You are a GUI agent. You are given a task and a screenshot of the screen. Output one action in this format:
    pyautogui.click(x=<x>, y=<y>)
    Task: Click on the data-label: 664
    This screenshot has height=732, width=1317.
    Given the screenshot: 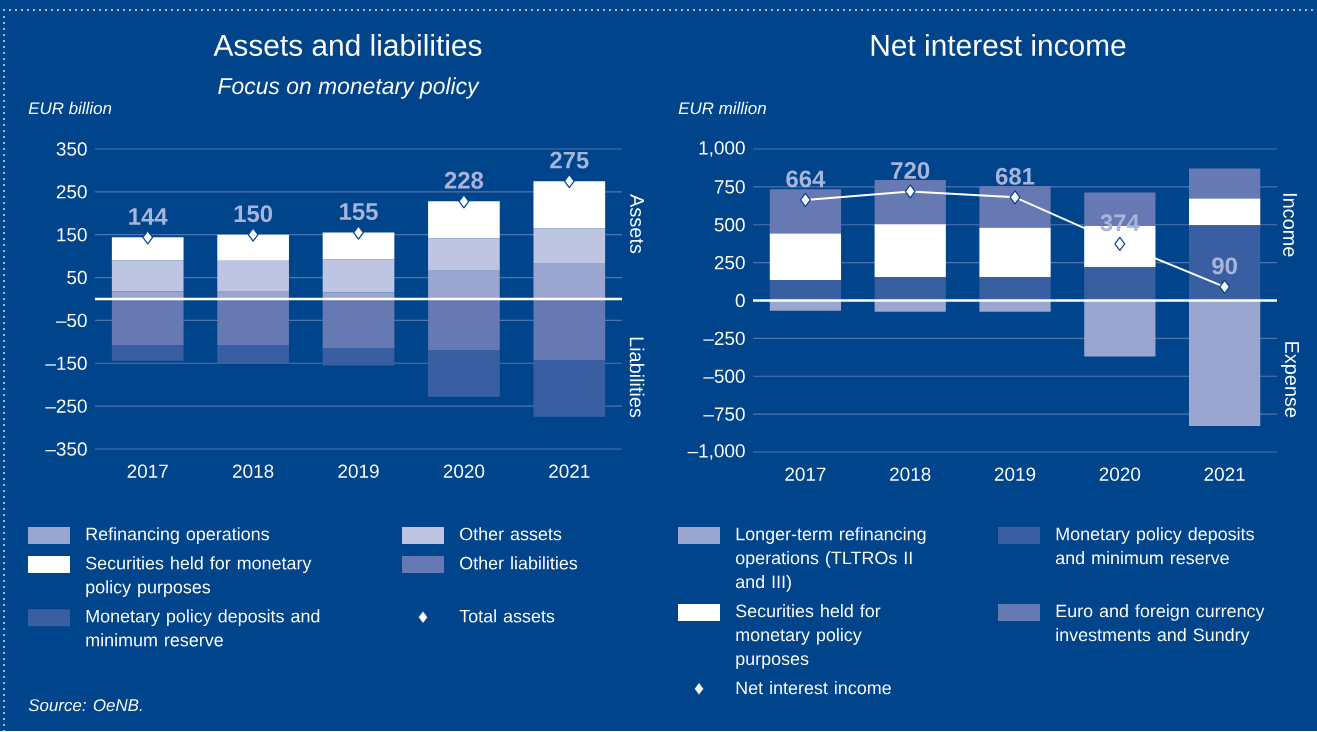 What is the action you would take?
    pyautogui.click(x=806, y=179)
    